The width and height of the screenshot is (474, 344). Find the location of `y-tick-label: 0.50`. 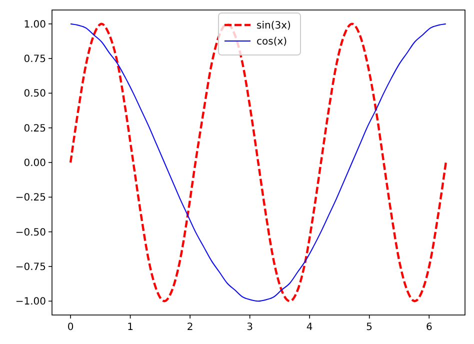

y-tick-label: 0.50 is located at coordinates (35, 94).